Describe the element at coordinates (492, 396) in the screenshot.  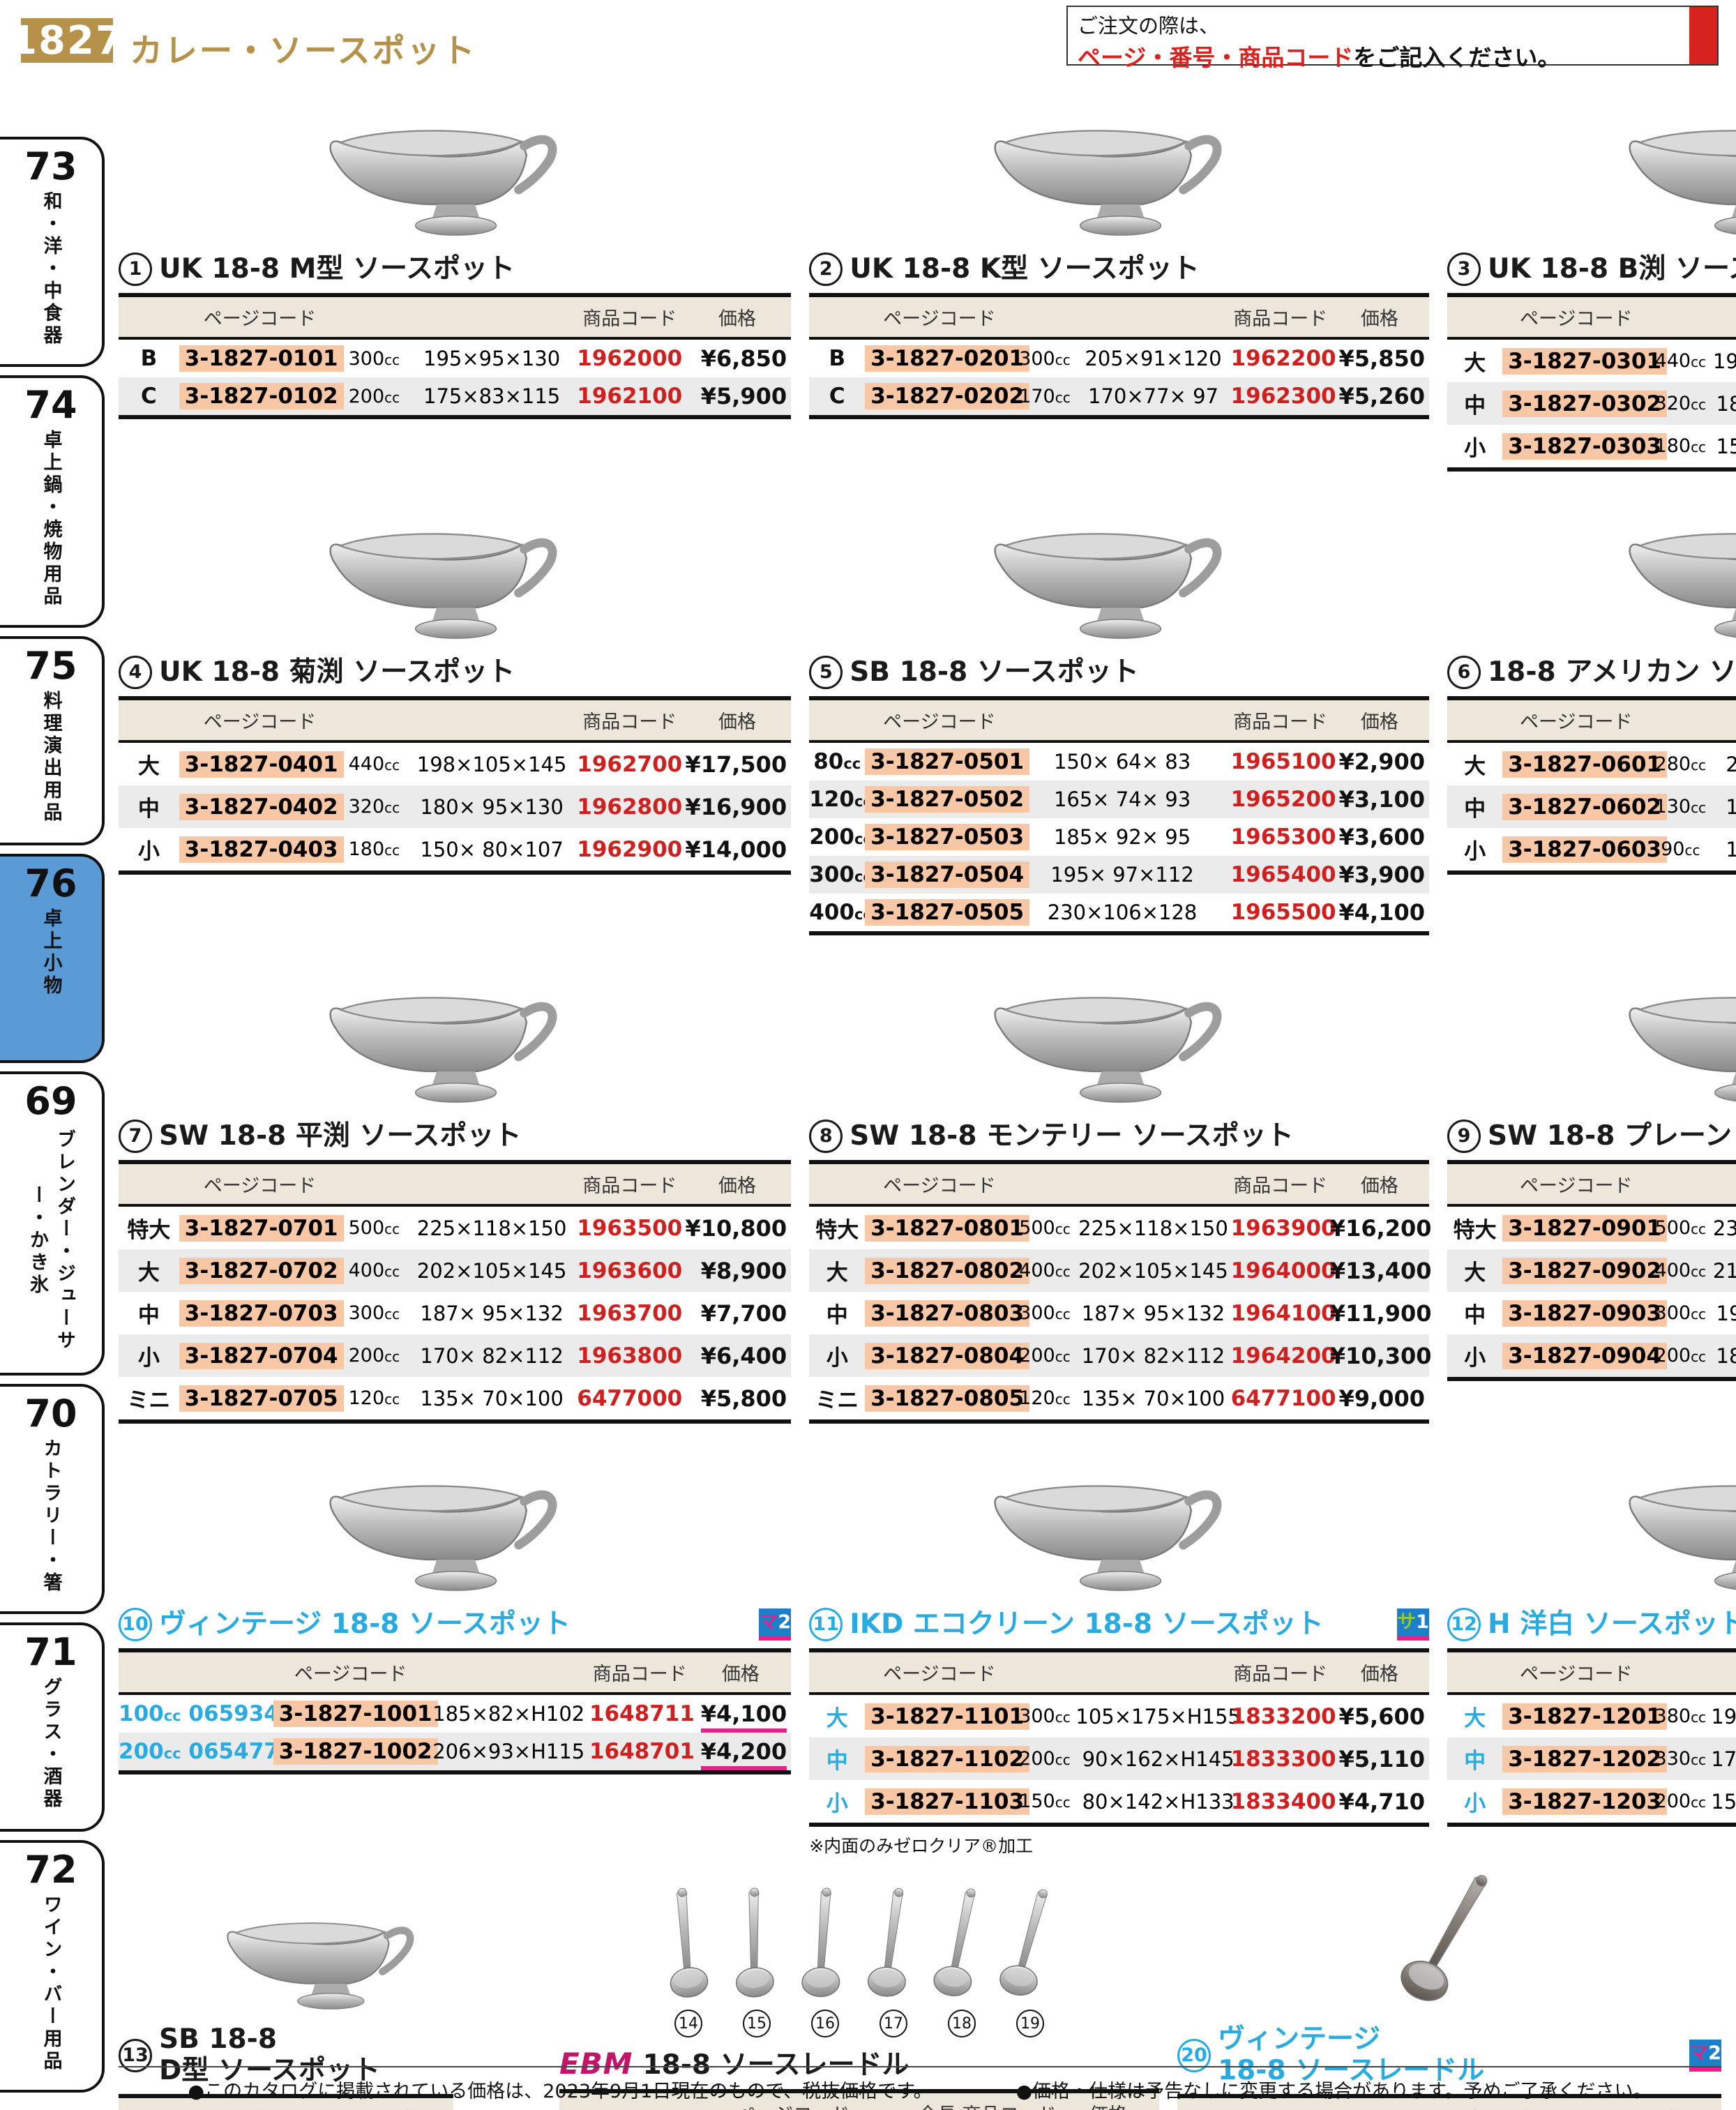
I see `dimensions-cell: 175×83×115` at that location.